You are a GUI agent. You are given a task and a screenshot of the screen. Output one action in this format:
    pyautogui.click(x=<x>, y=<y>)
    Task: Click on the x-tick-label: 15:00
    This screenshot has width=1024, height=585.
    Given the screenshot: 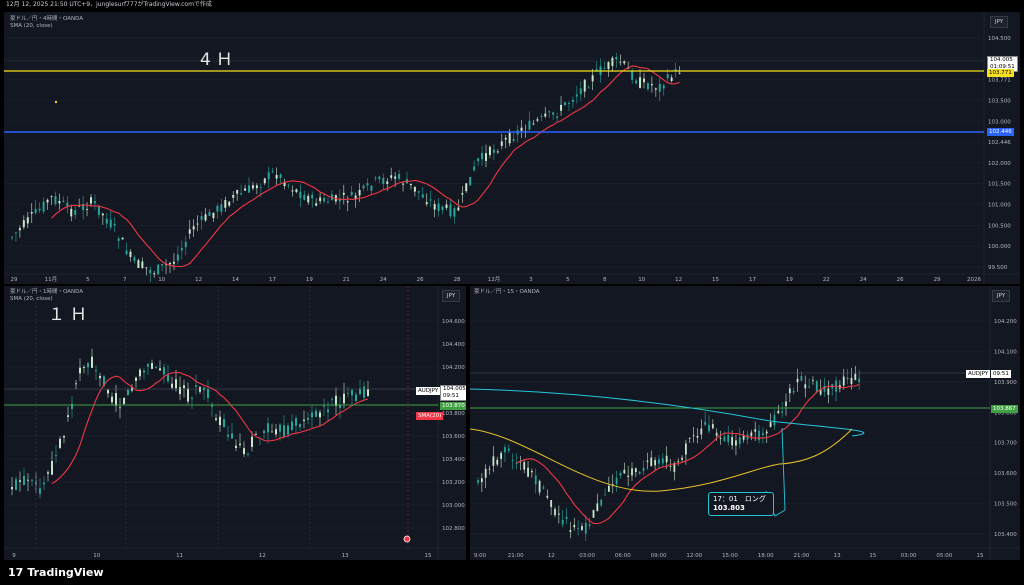 What is the action you would take?
    pyautogui.click(x=730, y=556)
    